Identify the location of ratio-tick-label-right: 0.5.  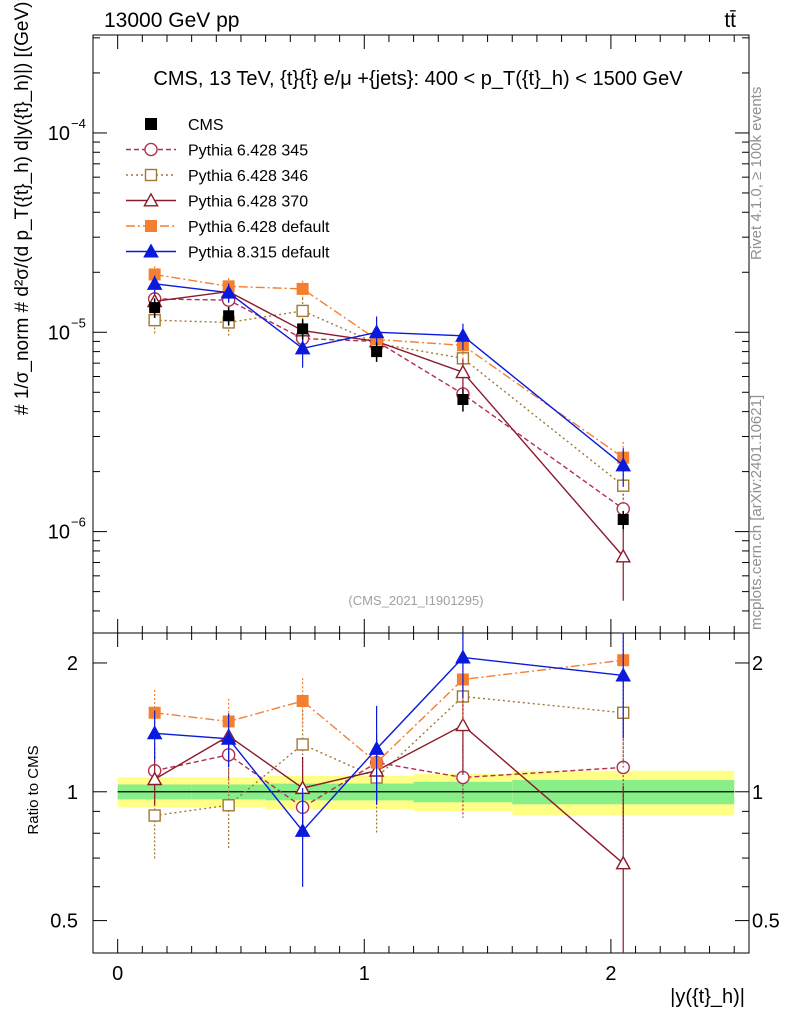
(766, 922).